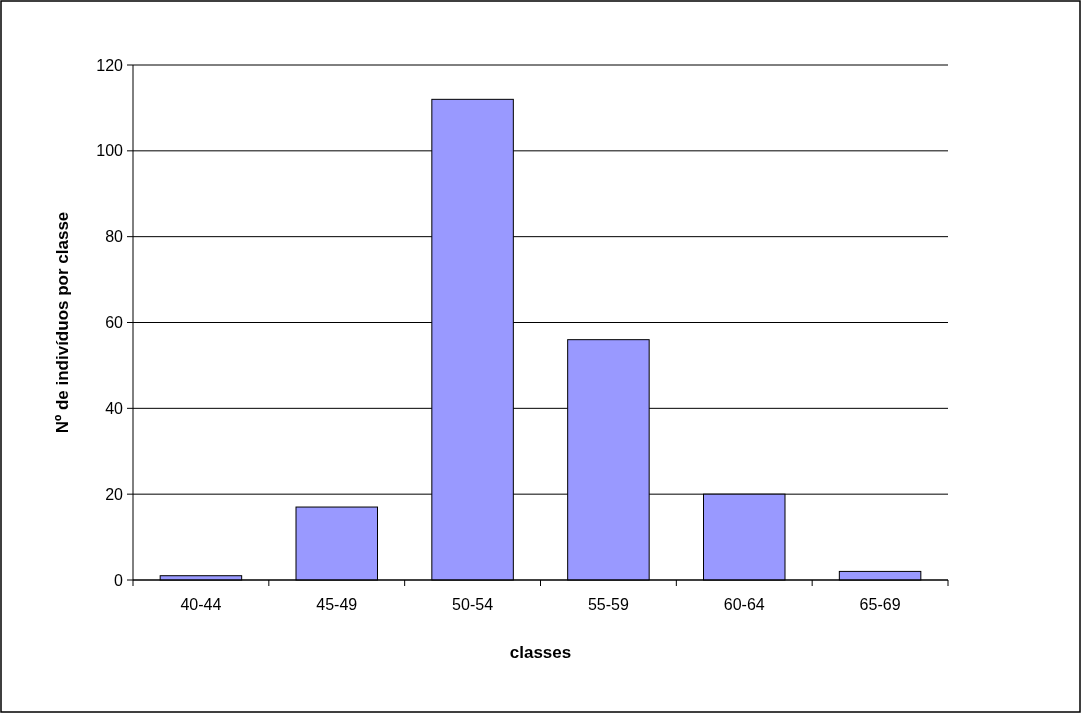 Image resolution: width=1081 pixels, height=713 pixels. What do you see at coordinates (201, 604) in the screenshot?
I see `x-tick-label: 40-44` at bounding box center [201, 604].